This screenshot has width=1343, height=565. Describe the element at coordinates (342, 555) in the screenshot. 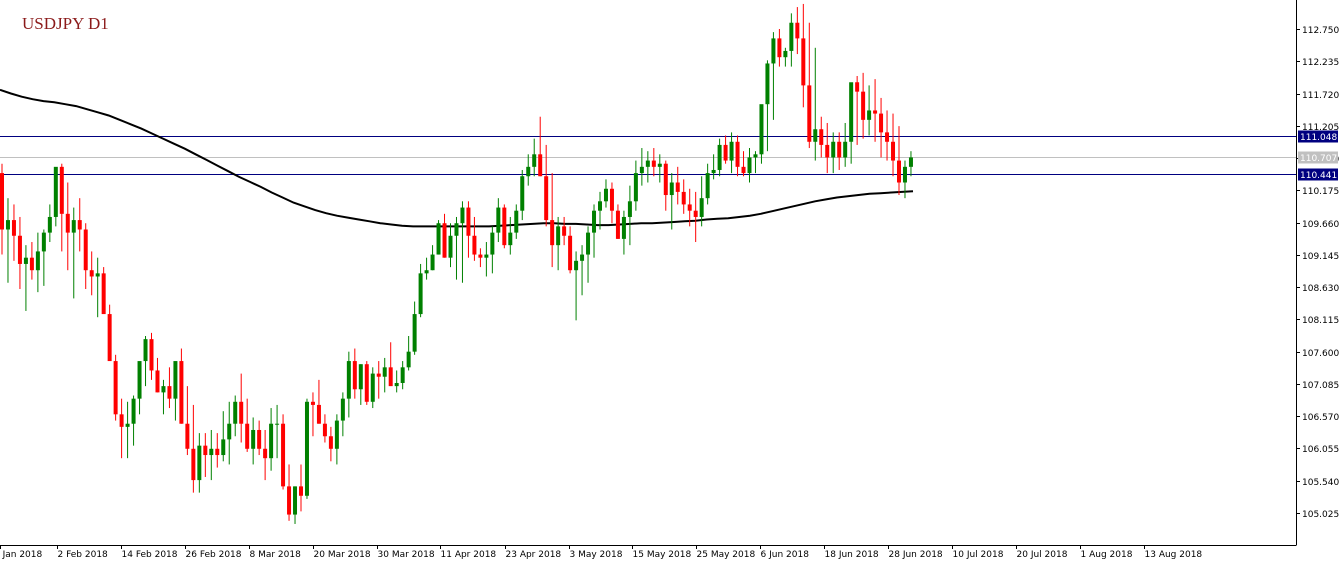

I see `x-tick-label: 20 Mar 2018` at that location.